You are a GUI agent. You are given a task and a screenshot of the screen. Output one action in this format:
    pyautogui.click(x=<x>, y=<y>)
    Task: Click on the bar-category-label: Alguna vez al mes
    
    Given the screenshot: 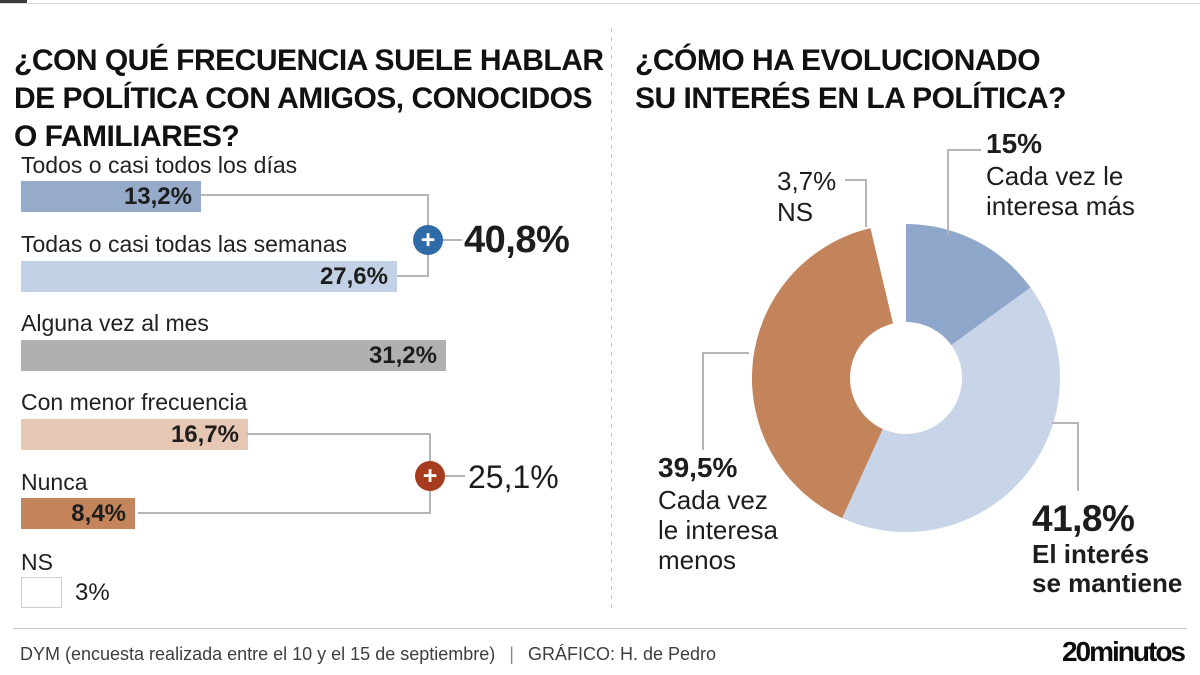 What is the action you would take?
    pyautogui.click(x=115, y=323)
    